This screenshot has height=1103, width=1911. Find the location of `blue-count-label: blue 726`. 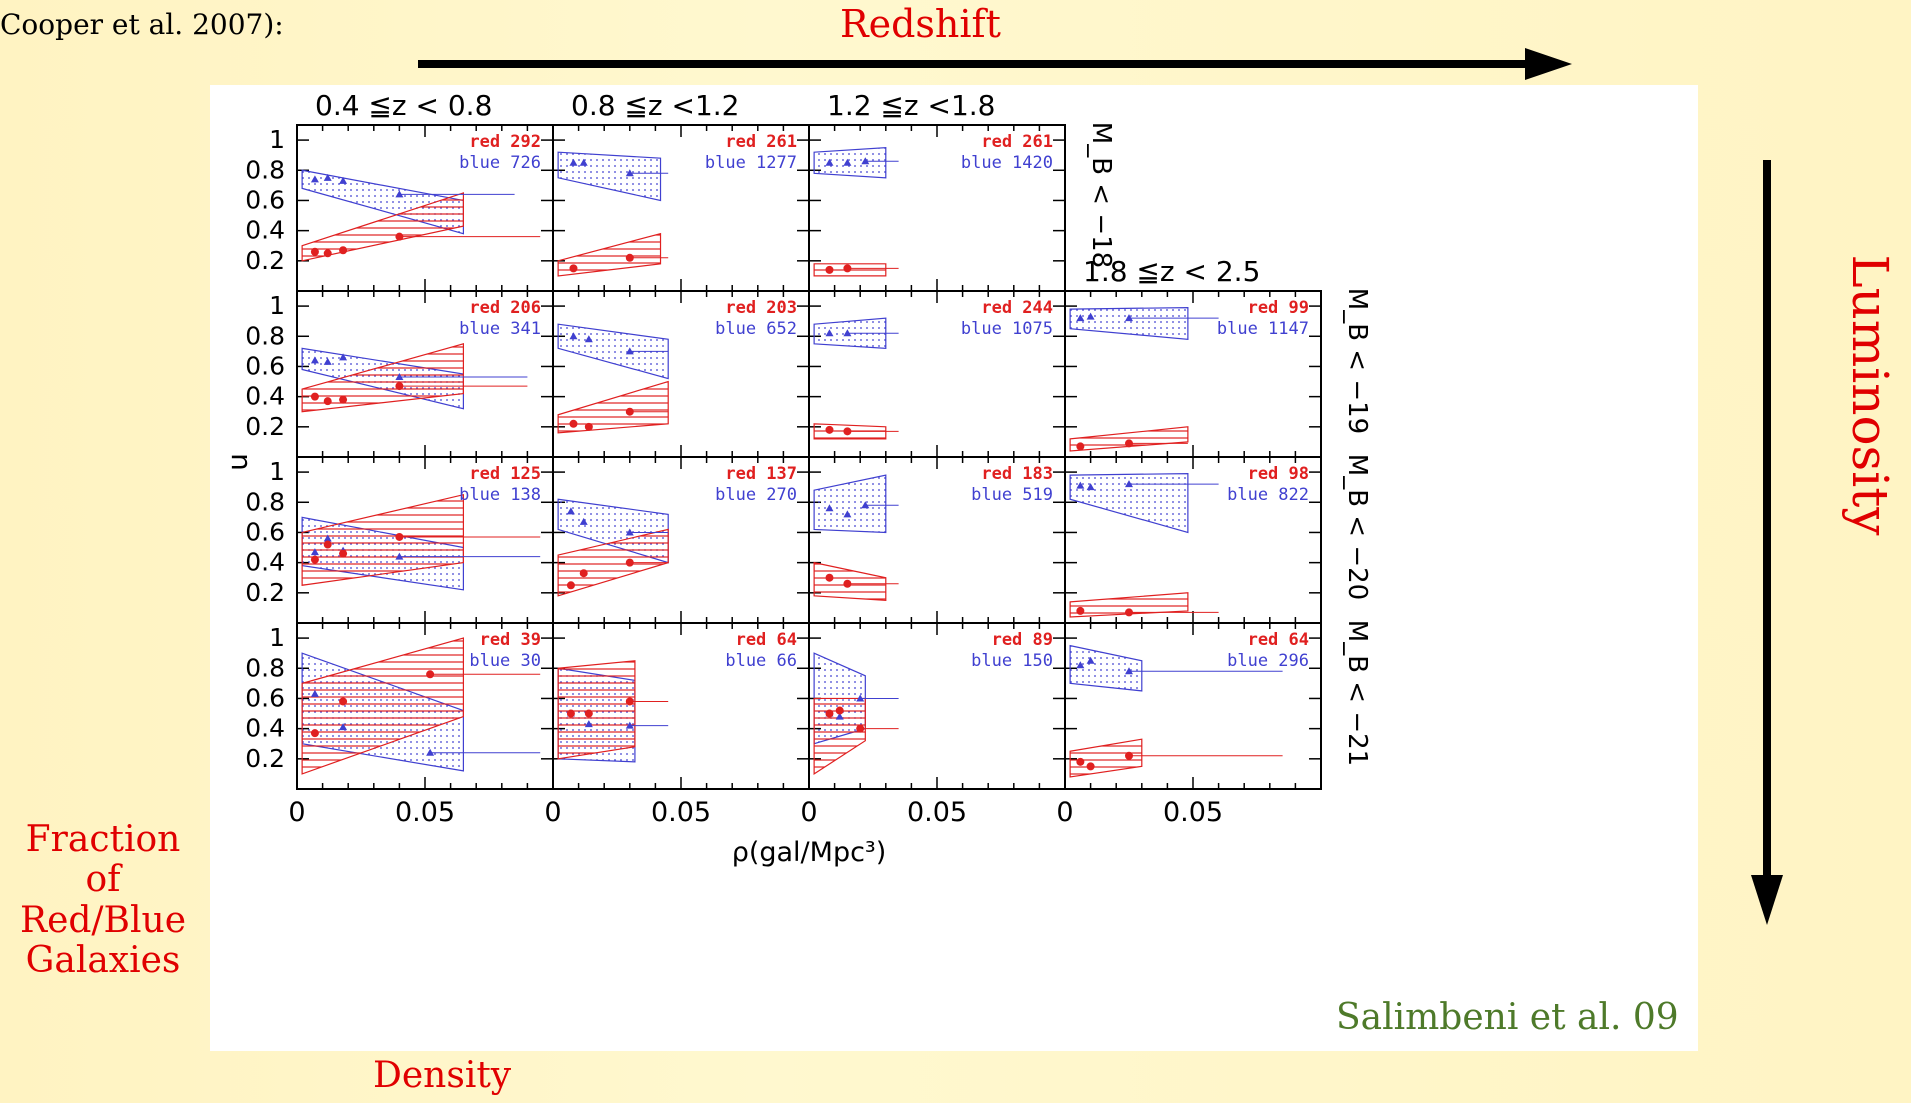

blue-count-label: blue 726 is located at coordinates (500, 163).